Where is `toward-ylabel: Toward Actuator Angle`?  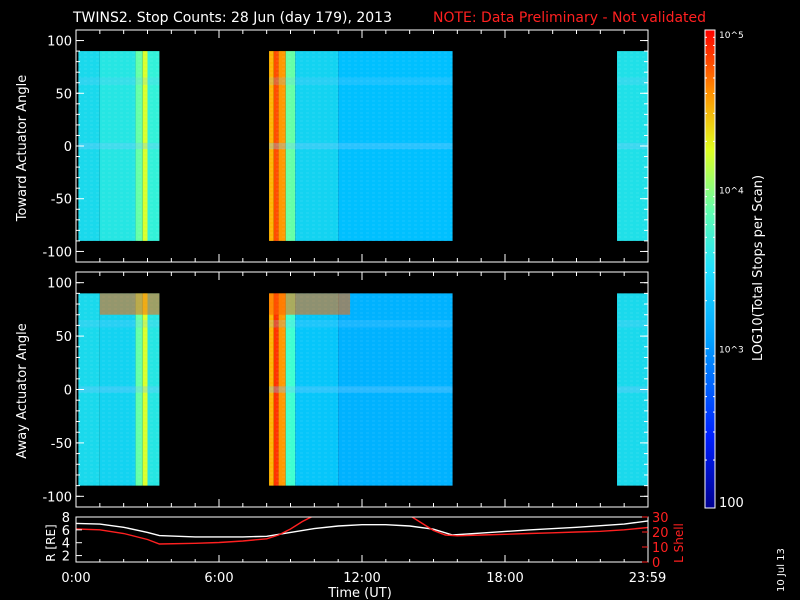 toward-ylabel: Toward Actuator Angle is located at coordinates (22, 148).